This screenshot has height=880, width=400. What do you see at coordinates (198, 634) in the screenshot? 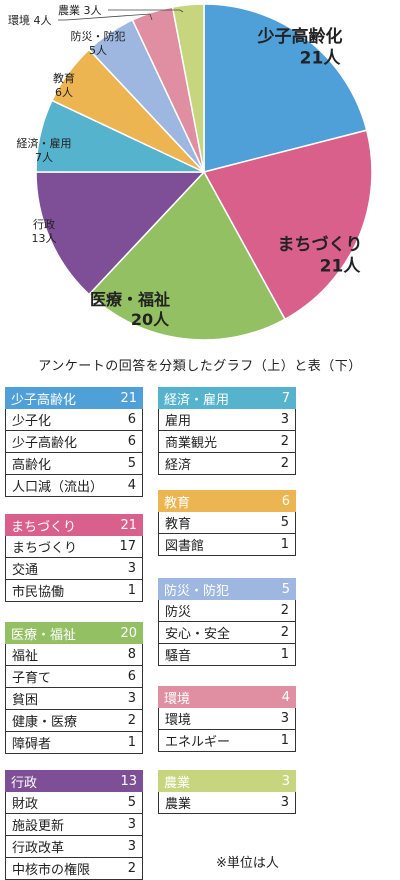
I see `row-label: 安心・安全` at bounding box center [198, 634].